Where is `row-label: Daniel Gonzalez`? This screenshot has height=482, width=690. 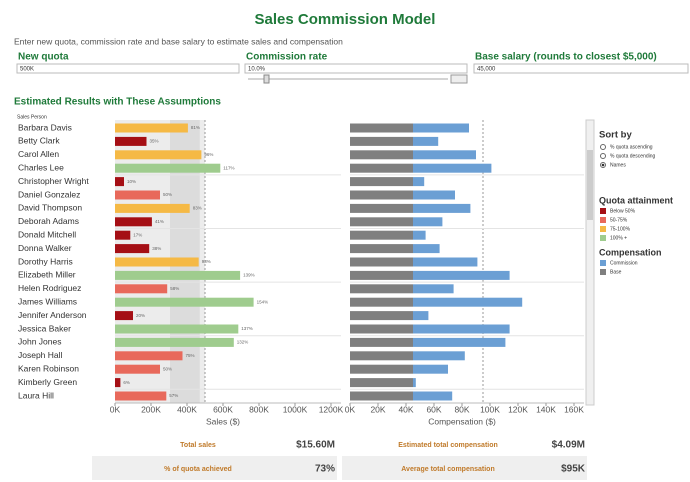 row-label: Daniel Gonzalez is located at coordinates (49, 194).